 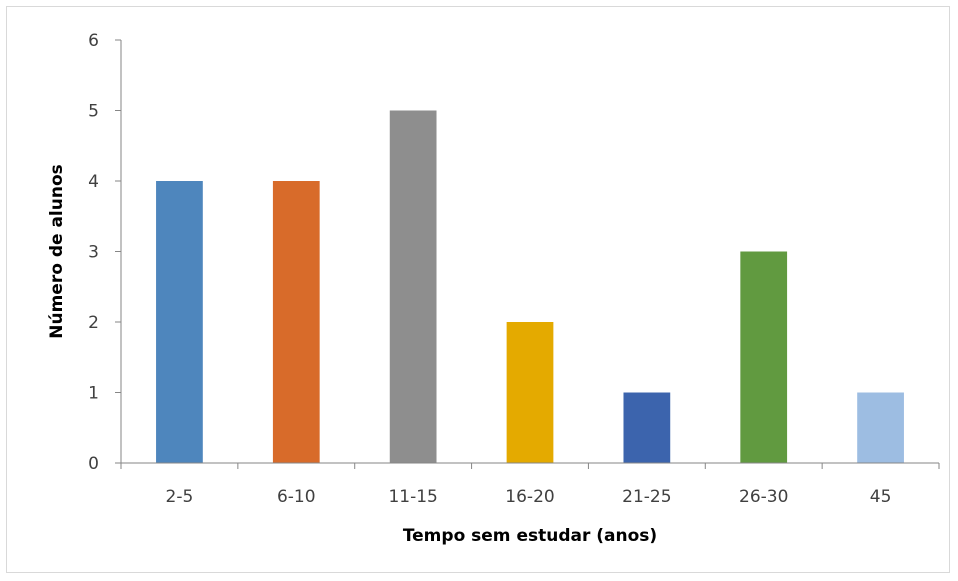 What do you see at coordinates (180, 497) in the screenshot?
I see `x-tick-label: 2-5` at bounding box center [180, 497].